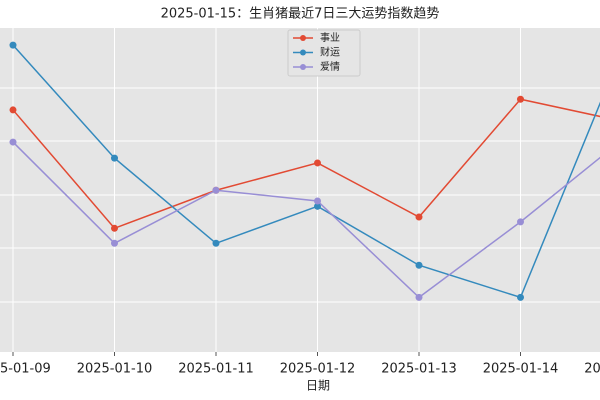  Describe the element at coordinates (216, 369) in the screenshot. I see `x-tick-label: 2025-01-11` at that location.